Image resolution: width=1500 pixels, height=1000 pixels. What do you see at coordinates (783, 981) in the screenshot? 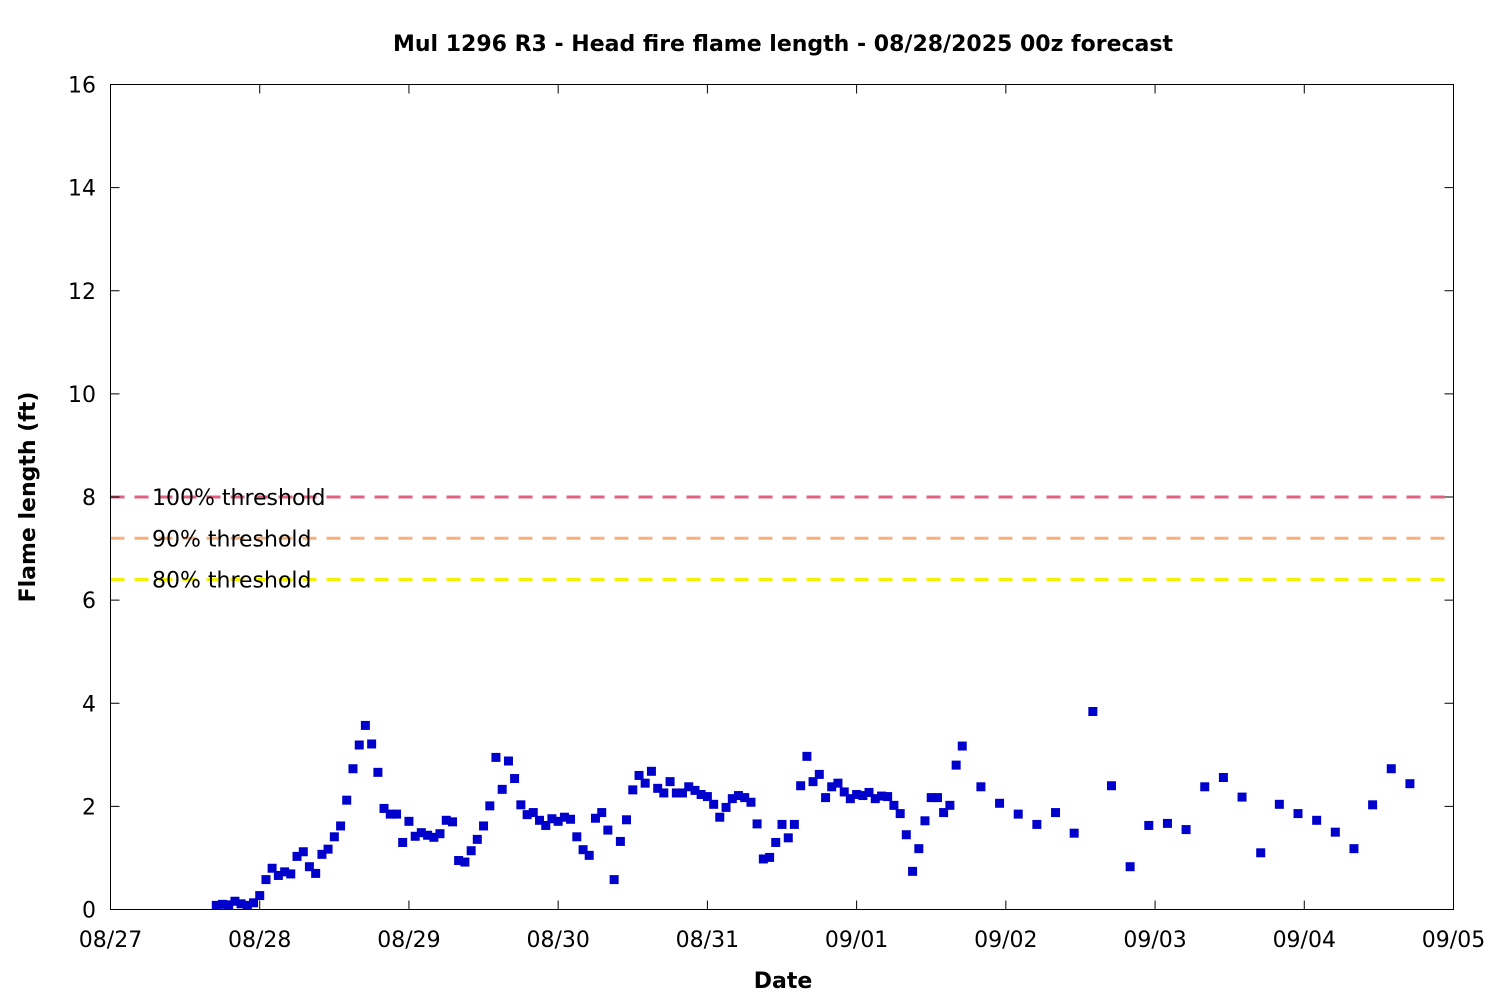
I see `x-axis-label: Date` at bounding box center [783, 981].